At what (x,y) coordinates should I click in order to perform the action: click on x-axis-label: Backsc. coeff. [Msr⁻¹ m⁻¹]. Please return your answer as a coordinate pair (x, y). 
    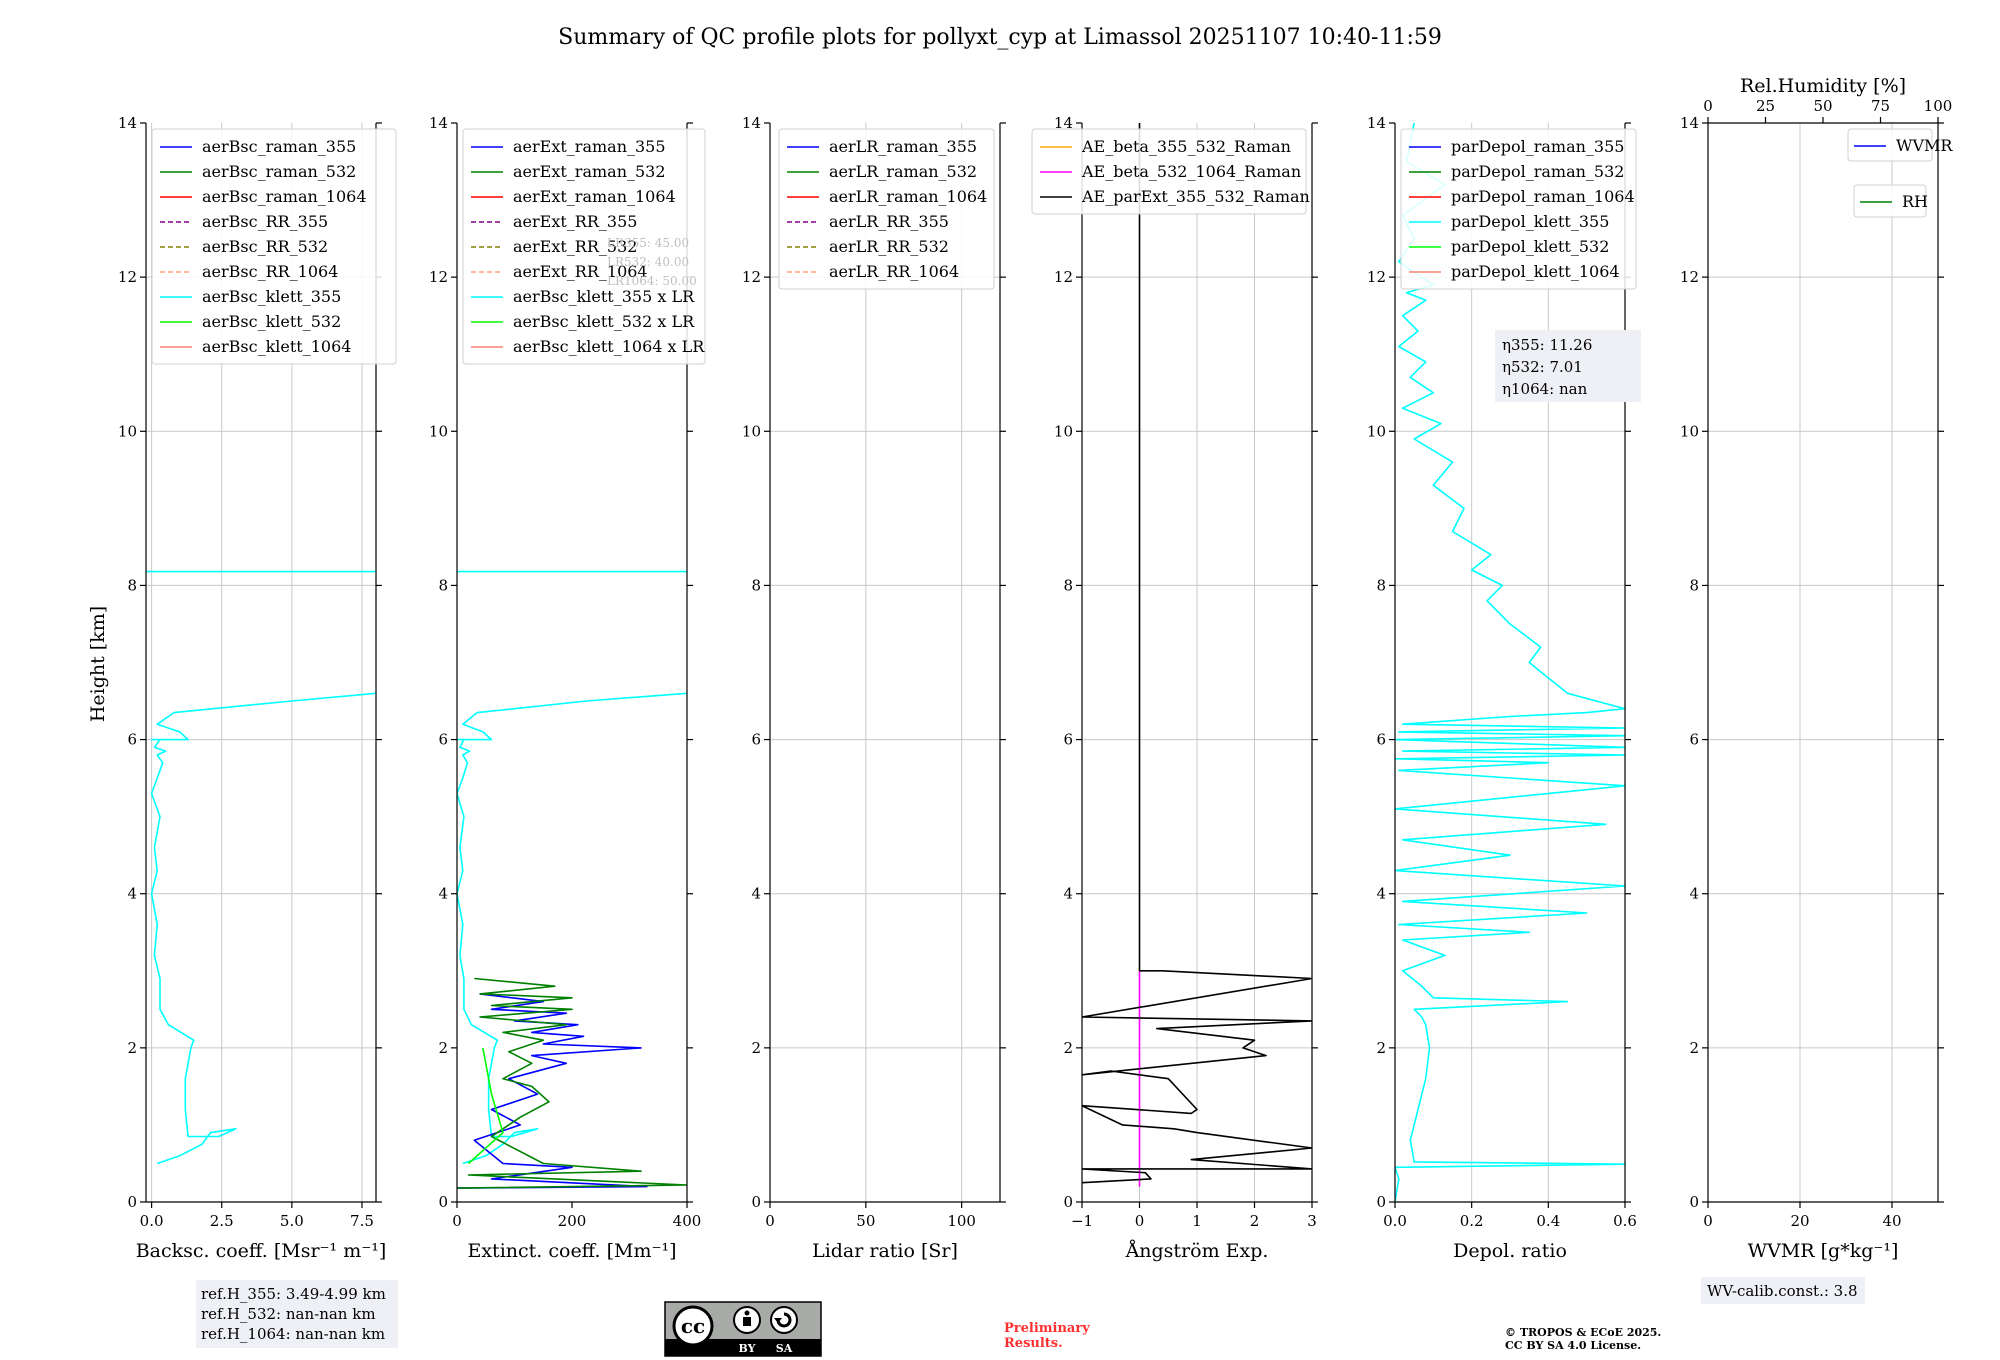
    Looking at the image, I should click on (261, 1251).